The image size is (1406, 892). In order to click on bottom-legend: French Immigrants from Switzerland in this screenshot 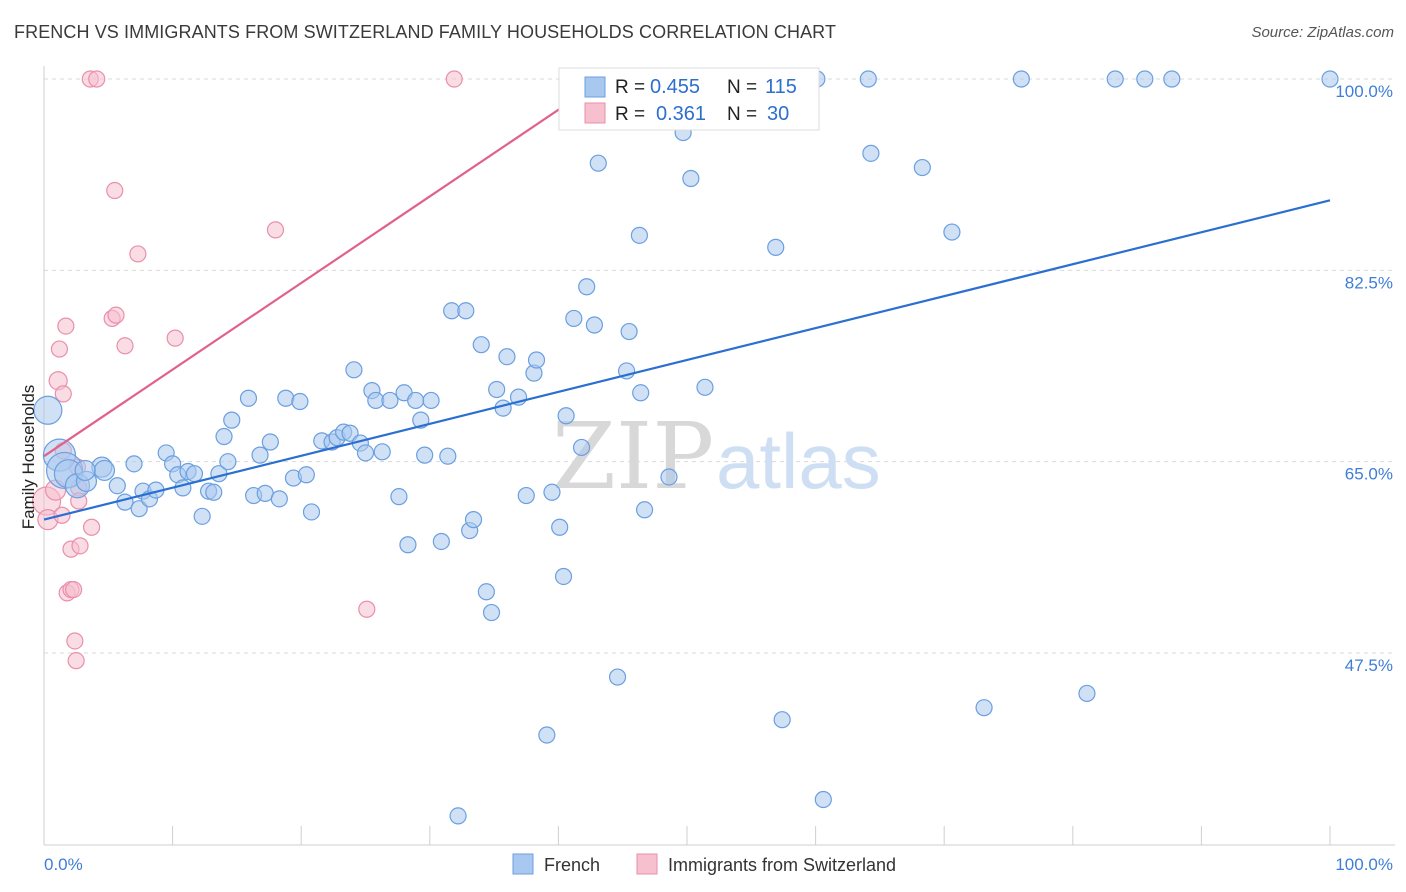, I will do `click(704, 864)`.